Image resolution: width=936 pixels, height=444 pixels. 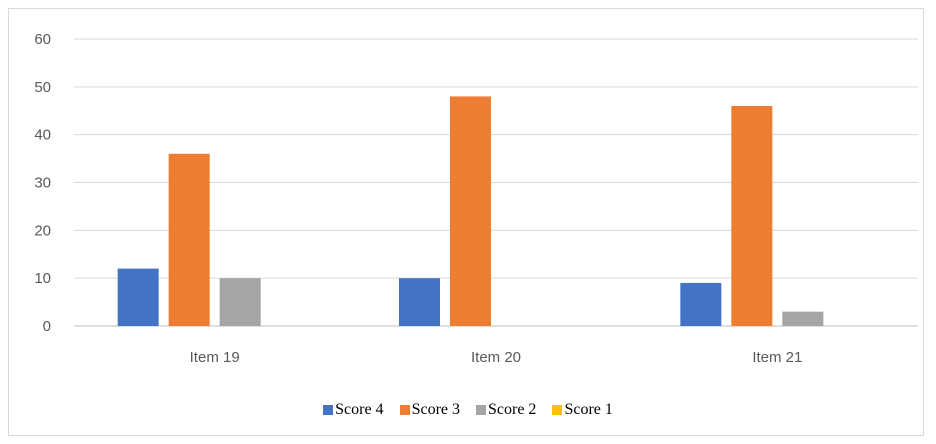 I want to click on legend-label-score-2: Score 2, so click(x=512, y=409).